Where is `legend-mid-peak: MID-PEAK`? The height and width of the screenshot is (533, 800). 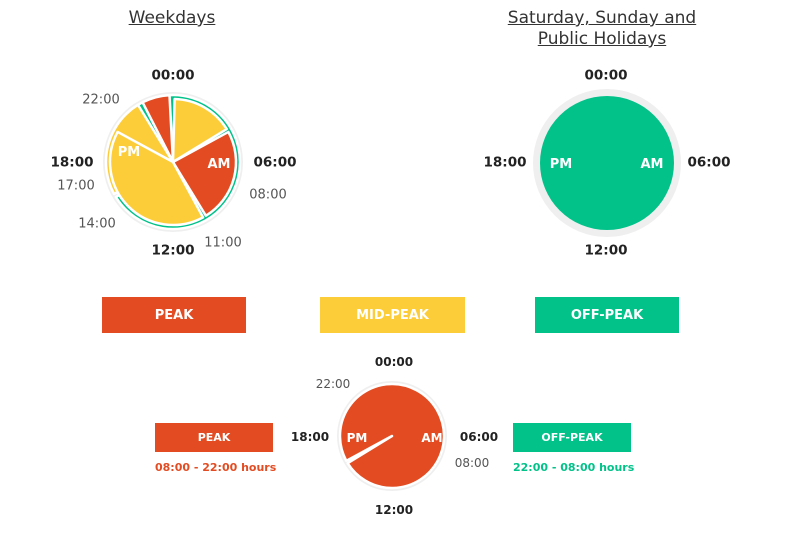 legend-mid-peak: MID-PEAK is located at coordinates (392, 315).